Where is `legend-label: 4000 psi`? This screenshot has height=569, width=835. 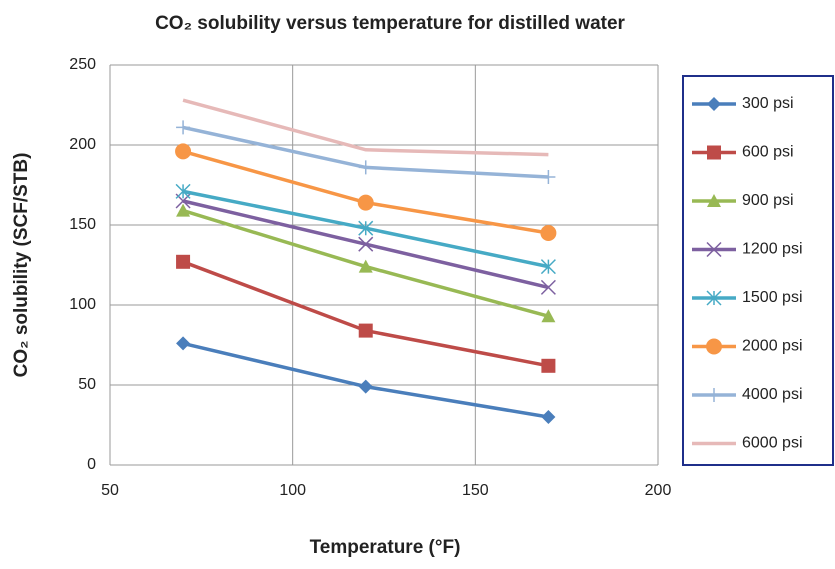 legend-label: 4000 psi is located at coordinates (772, 394).